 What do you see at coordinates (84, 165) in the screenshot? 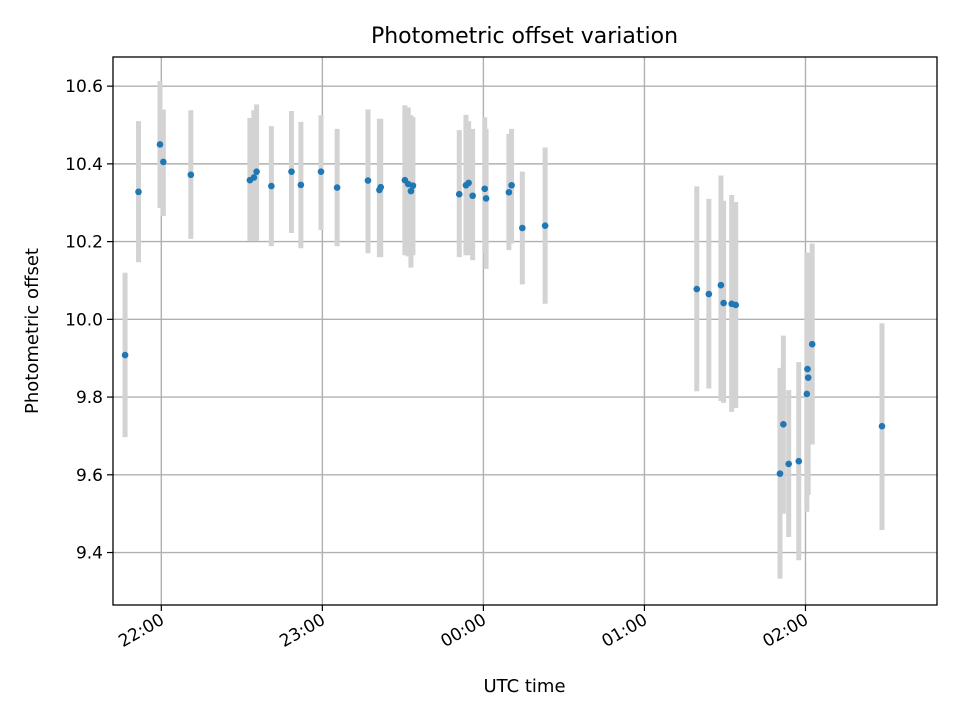
I see `y-tick-label: 10.4` at bounding box center [84, 165].